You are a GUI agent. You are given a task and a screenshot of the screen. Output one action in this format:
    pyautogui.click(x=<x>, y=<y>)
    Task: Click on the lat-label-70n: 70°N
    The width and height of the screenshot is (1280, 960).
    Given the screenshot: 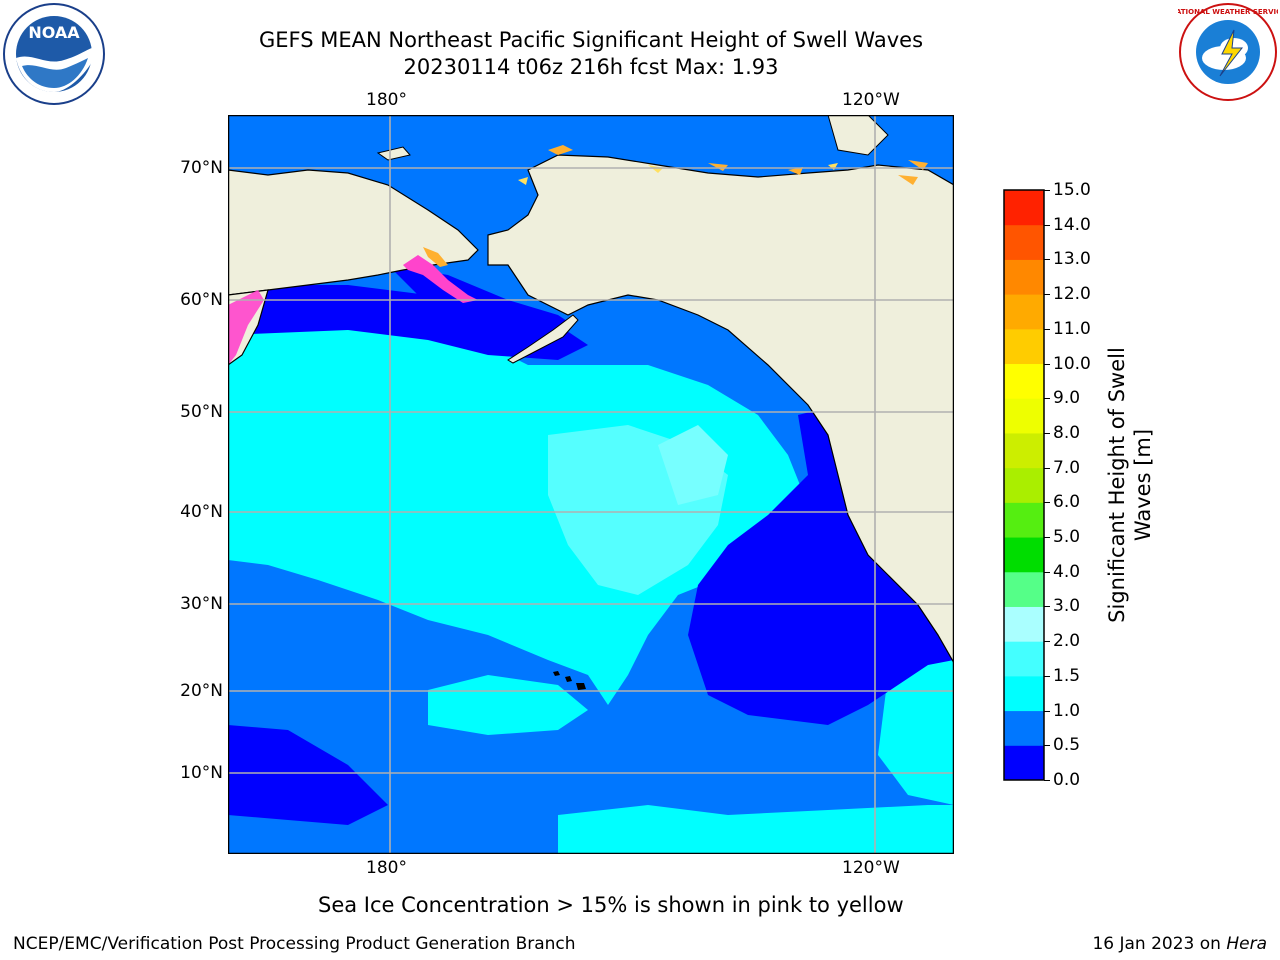 What is the action you would take?
    pyautogui.click(x=201, y=168)
    